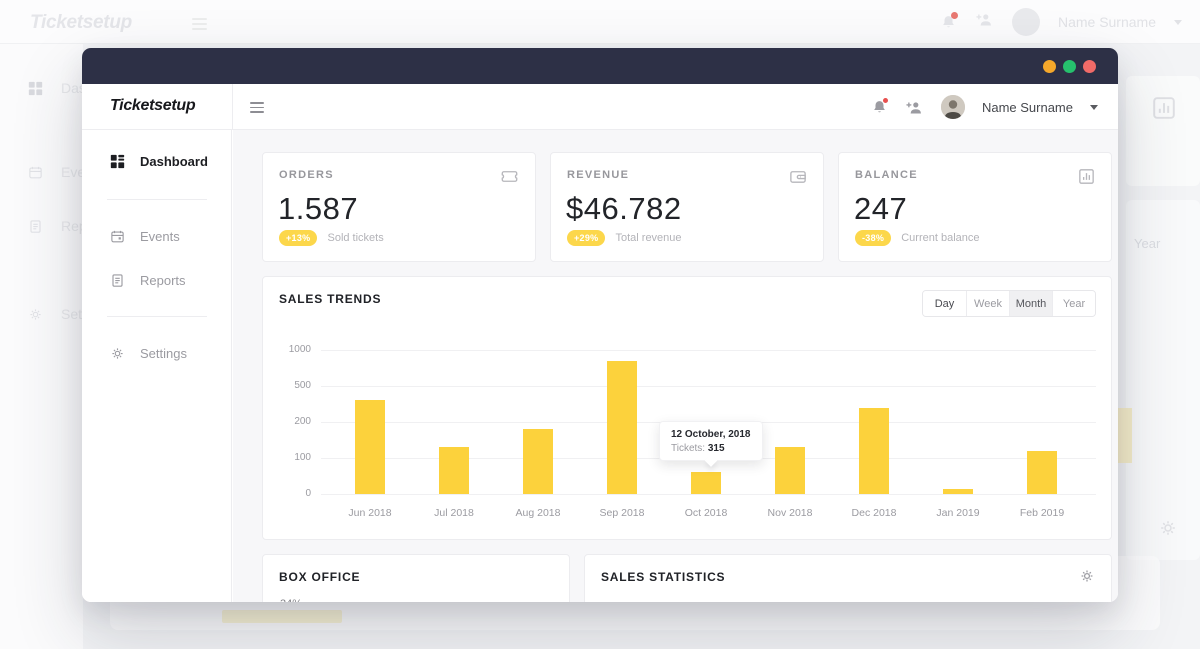  I want to click on sidebar-item-label: Settings, so click(163, 353).